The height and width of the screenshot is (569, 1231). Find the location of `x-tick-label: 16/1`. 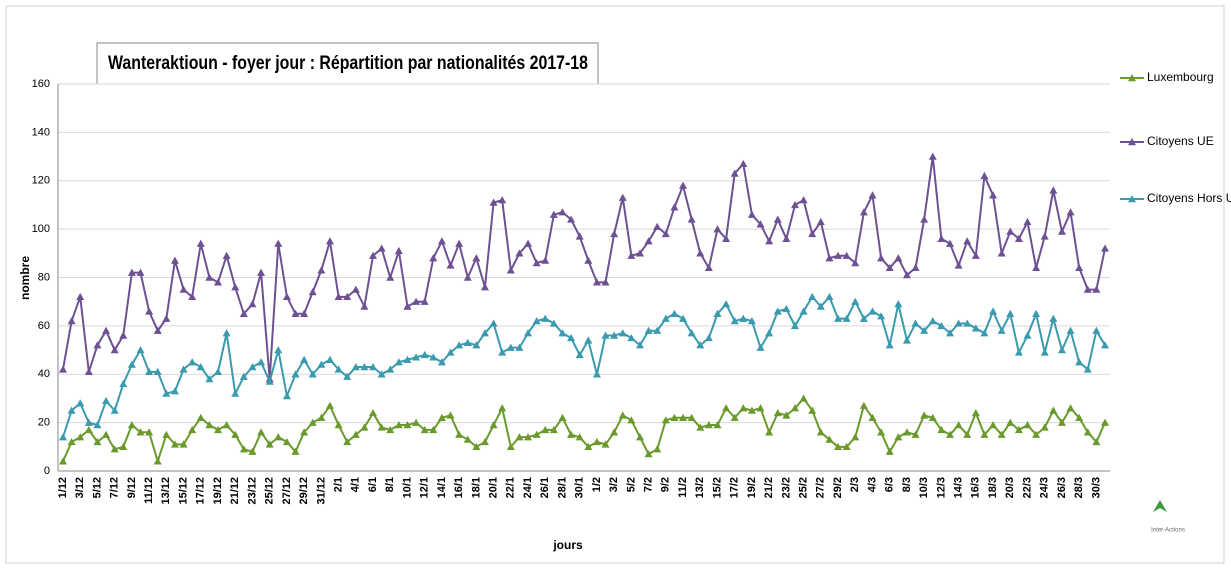

x-tick-label: 16/1 is located at coordinates (459, 487).